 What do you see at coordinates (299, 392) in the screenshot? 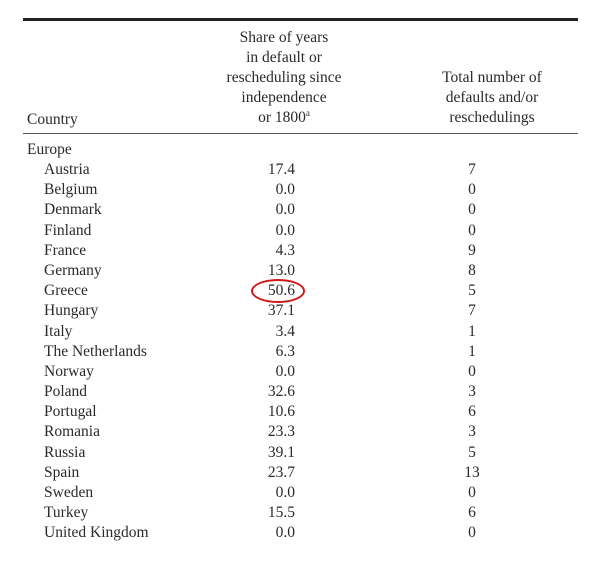
I see `table-row: Poland 32.6 3` at bounding box center [299, 392].